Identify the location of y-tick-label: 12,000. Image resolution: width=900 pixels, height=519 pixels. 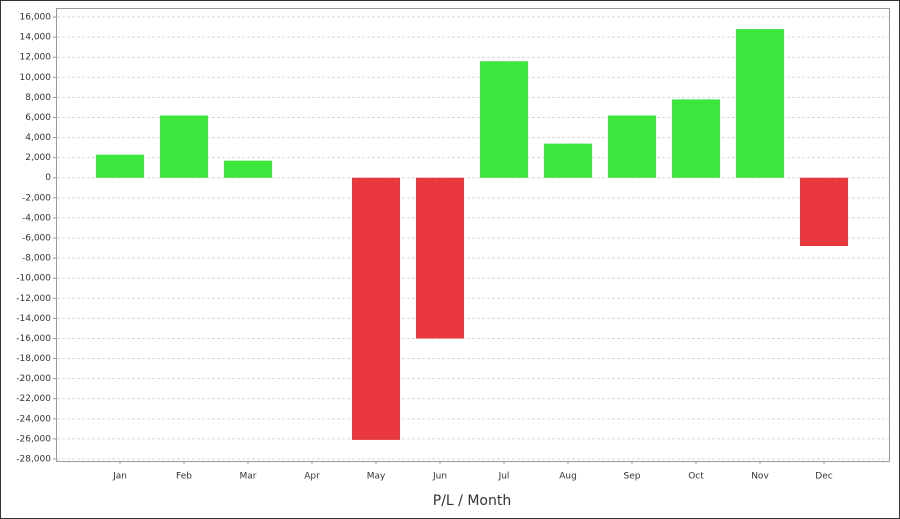
(36, 58).